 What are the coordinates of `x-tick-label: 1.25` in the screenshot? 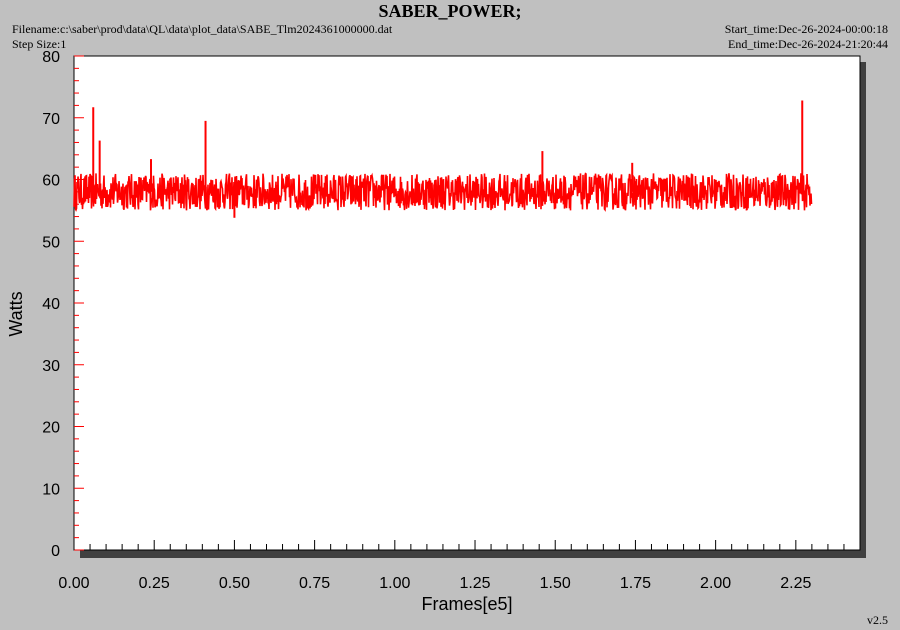 It's located at (474, 583).